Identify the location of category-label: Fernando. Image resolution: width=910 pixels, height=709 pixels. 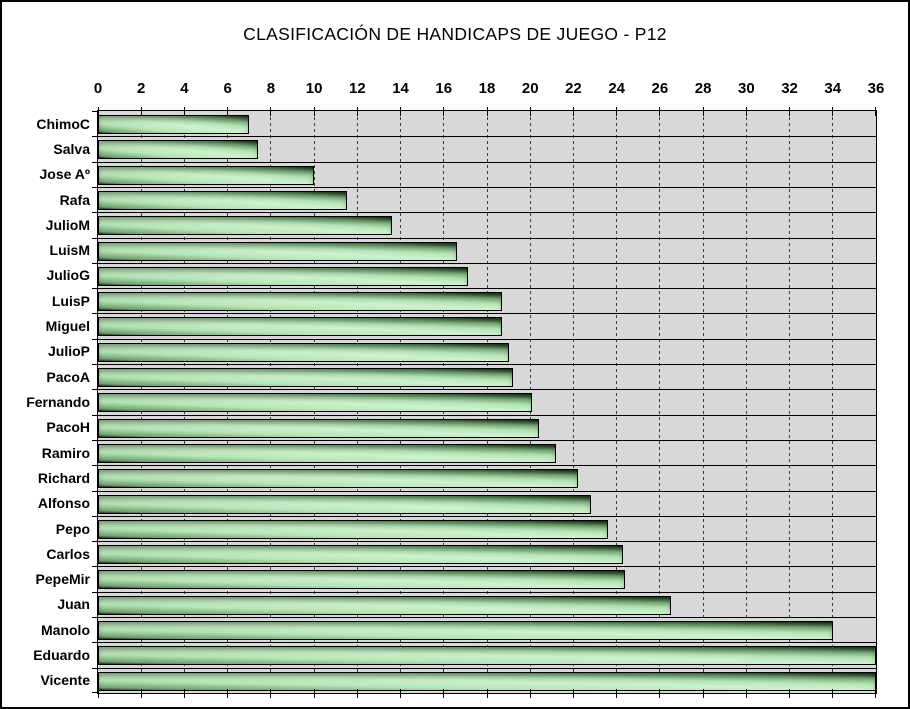
(58, 402).